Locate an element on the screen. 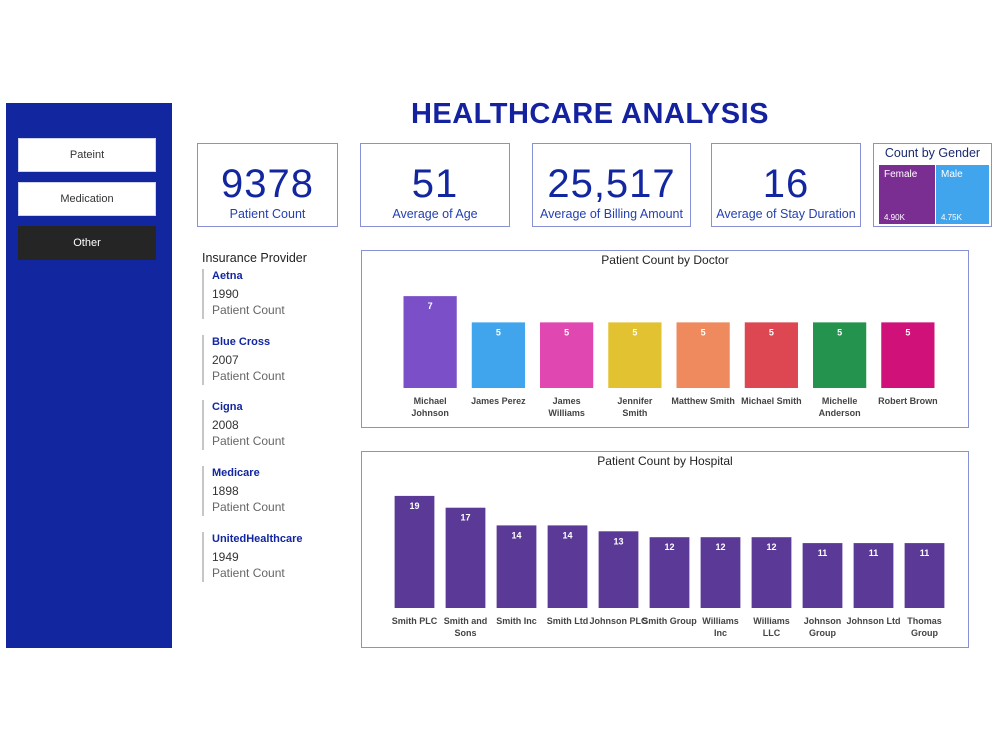 The height and width of the screenshot is (750, 1000). bar-thomas-group is located at coordinates (924, 575).